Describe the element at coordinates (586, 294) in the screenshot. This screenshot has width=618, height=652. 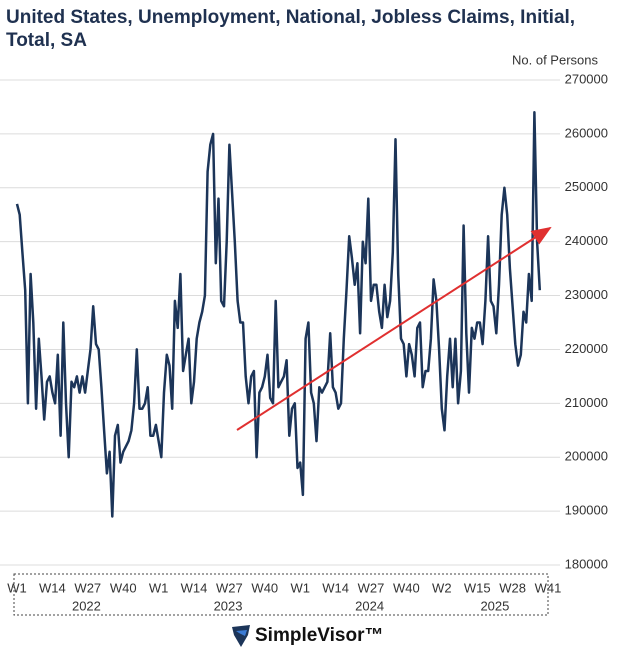
I see `y-tick-label: 230000` at that location.